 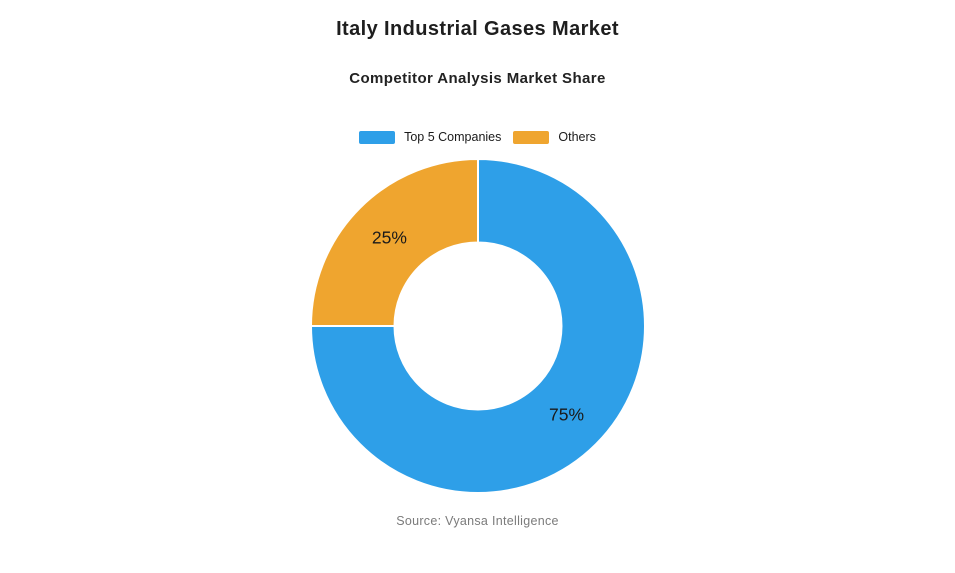 What do you see at coordinates (477, 521) in the screenshot?
I see `source-note: Source: Vyansa Intelligence` at bounding box center [477, 521].